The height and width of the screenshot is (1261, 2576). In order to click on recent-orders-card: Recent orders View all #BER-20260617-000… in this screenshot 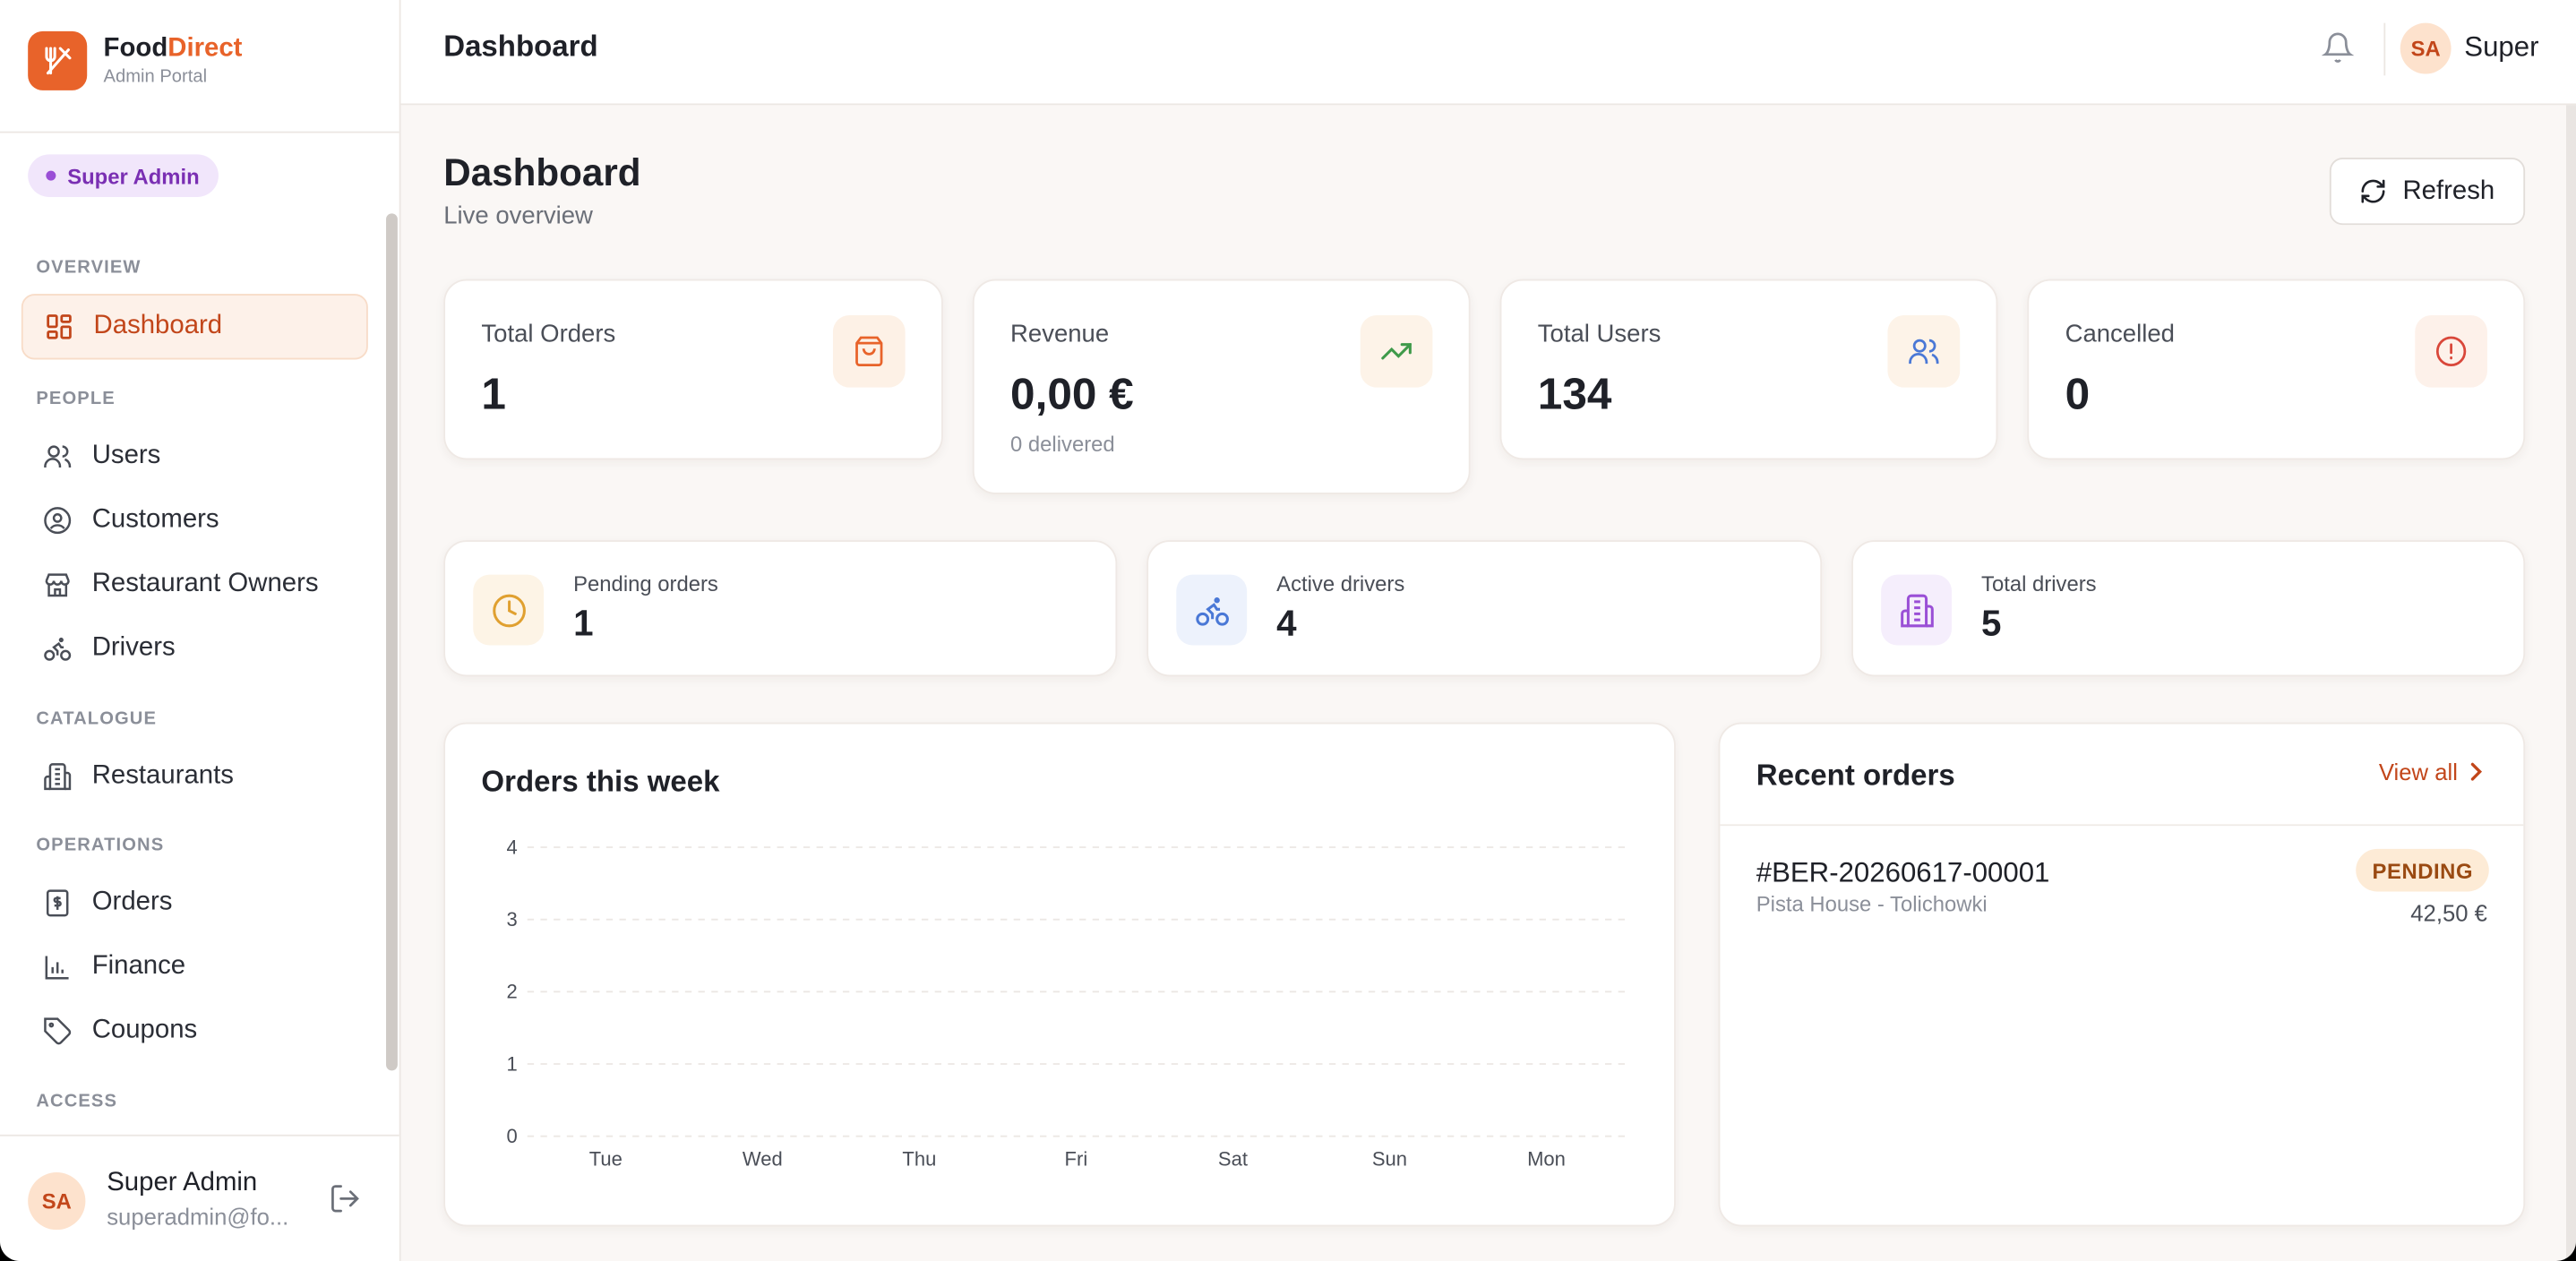, I will do `click(2122, 974)`.